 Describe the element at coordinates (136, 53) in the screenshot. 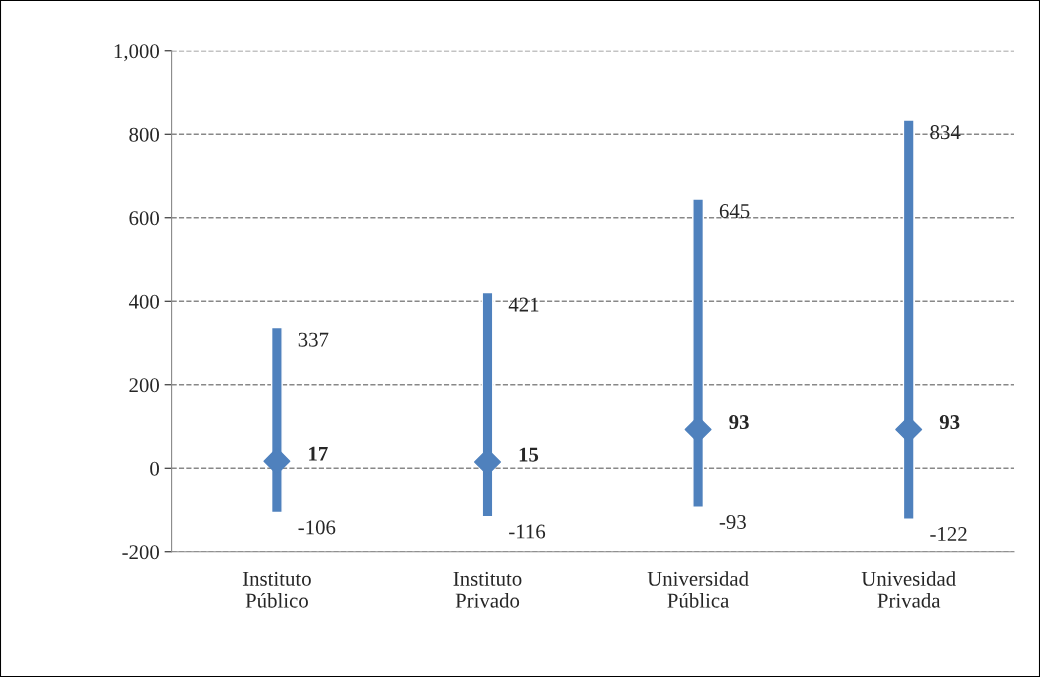

I see `y-tick-label: 1,000` at that location.